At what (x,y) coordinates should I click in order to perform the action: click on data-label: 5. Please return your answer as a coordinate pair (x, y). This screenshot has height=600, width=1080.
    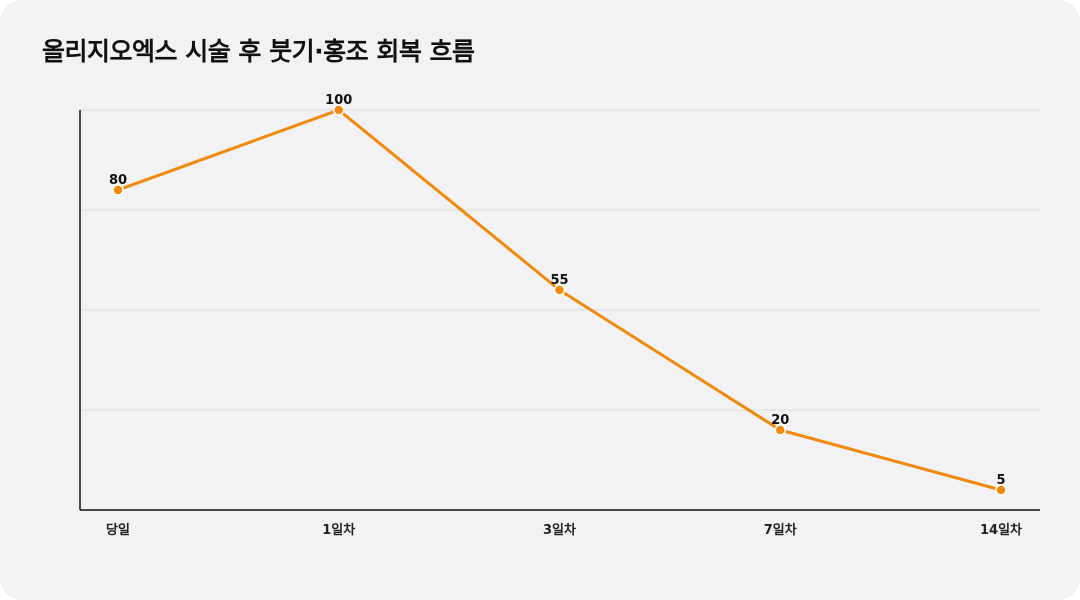
    Looking at the image, I should click on (1000, 480).